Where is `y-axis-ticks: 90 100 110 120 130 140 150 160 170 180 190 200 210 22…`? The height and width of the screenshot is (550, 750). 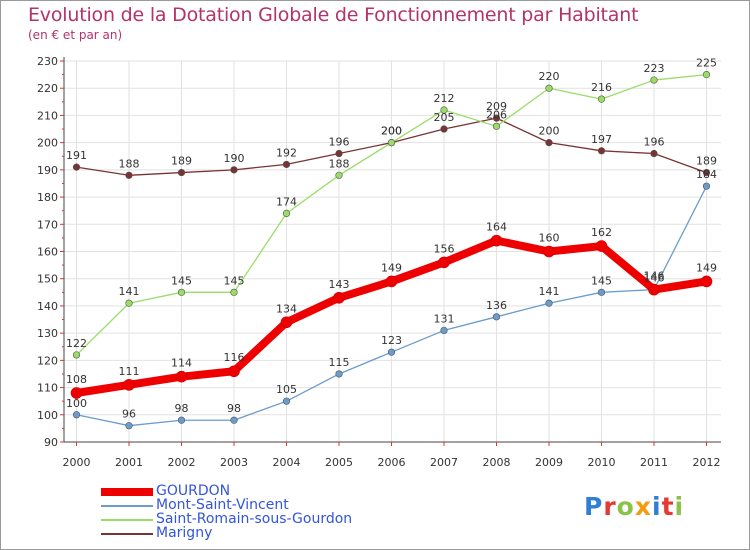 y-axis-ticks: 90 100 110 120 130 140 150 160 170 180 190 200 210 22… is located at coordinates (47, 252).